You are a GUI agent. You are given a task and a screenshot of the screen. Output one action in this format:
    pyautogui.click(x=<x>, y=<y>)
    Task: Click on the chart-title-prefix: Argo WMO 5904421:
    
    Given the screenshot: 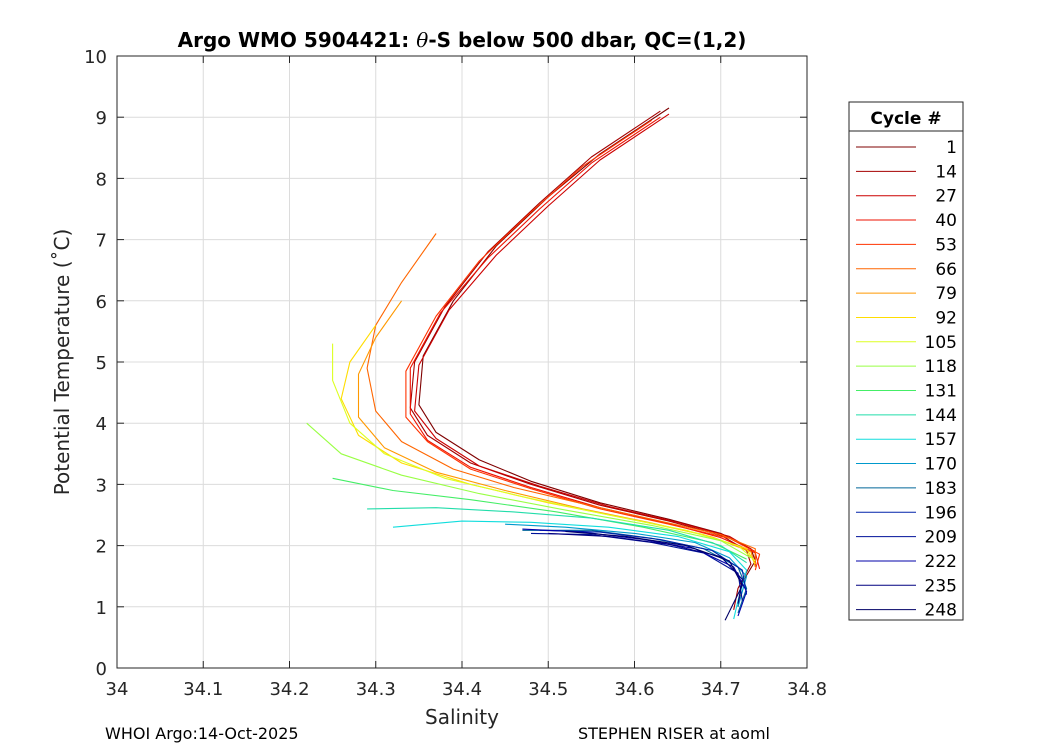 What is the action you would take?
    pyautogui.click(x=297, y=40)
    